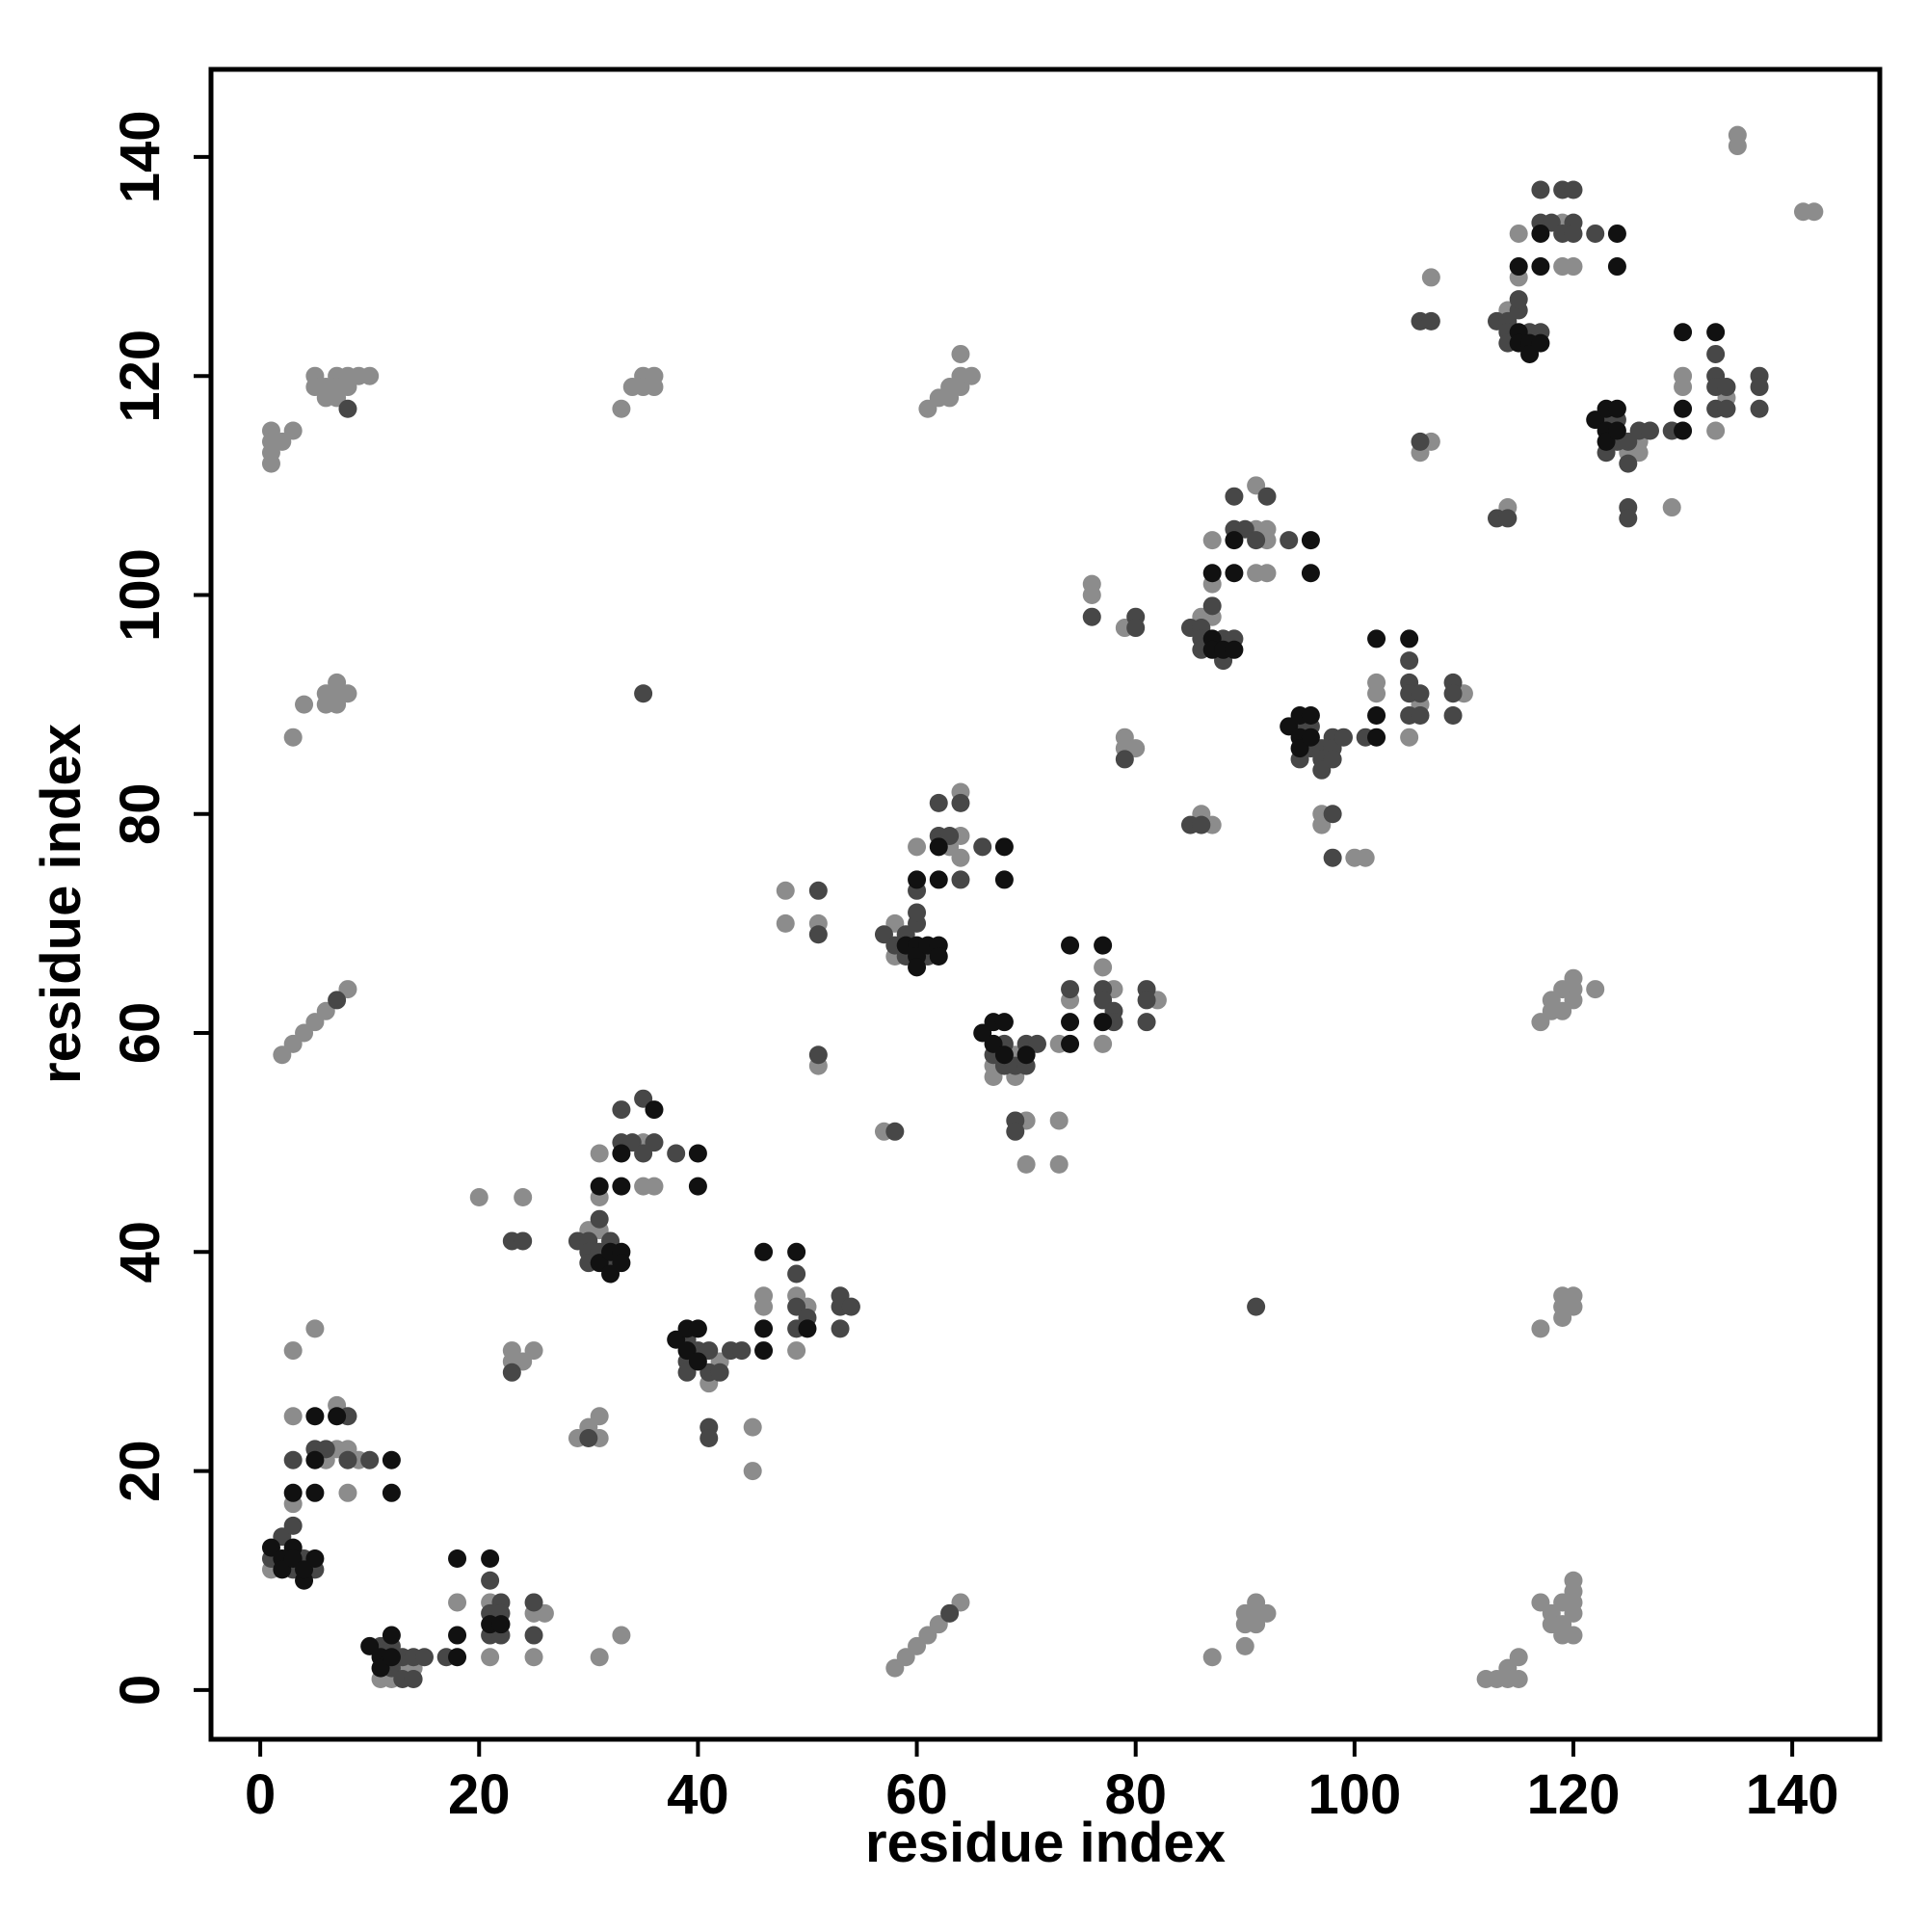  What do you see at coordinates (1045, 1843) in the screenshot?
I see `x-axis-title: residue index` at bounding box center [1045, 1843].